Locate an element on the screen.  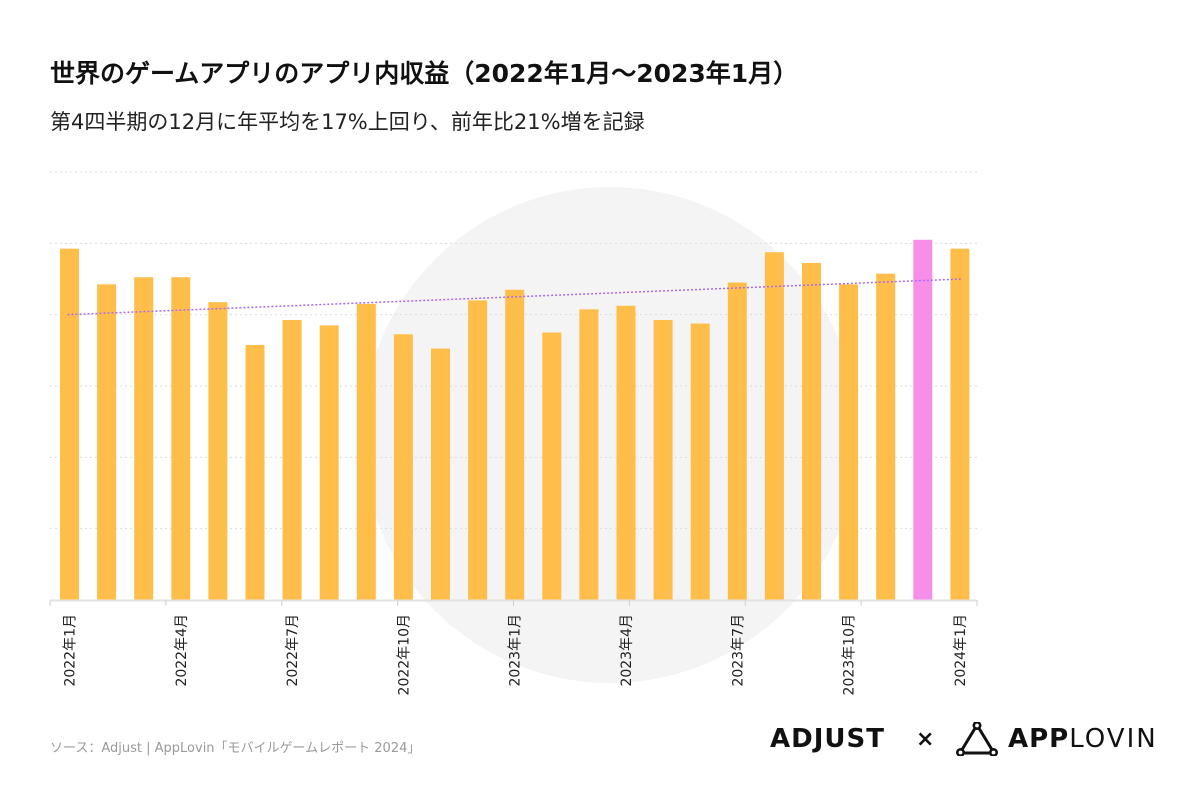
adjust-logo-text: ADJUST is located at coordinates (827, 739).